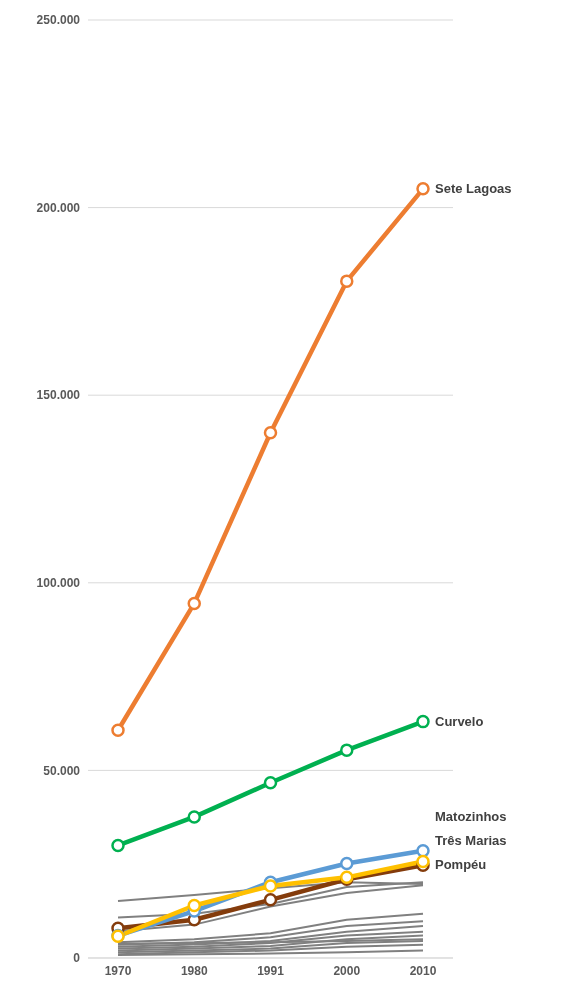  Describe the element at coordinates (461, 865) in the screenshot. I see `series-label: Pompéu` at that location.